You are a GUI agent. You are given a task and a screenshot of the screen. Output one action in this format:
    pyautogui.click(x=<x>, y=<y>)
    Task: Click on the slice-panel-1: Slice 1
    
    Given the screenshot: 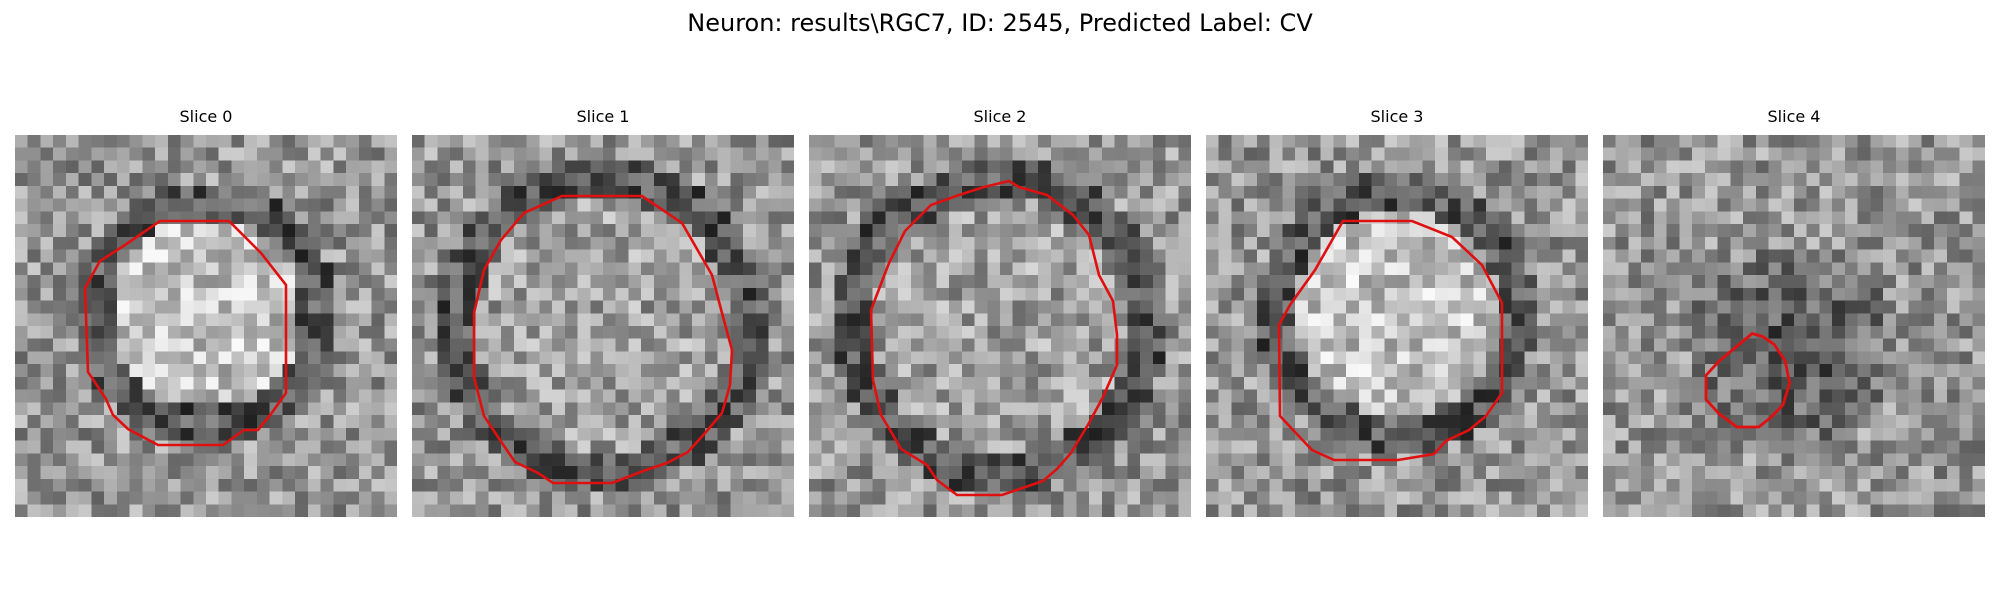 What is the action you would take?
    pyautogui.click(x=603, y=311)
    